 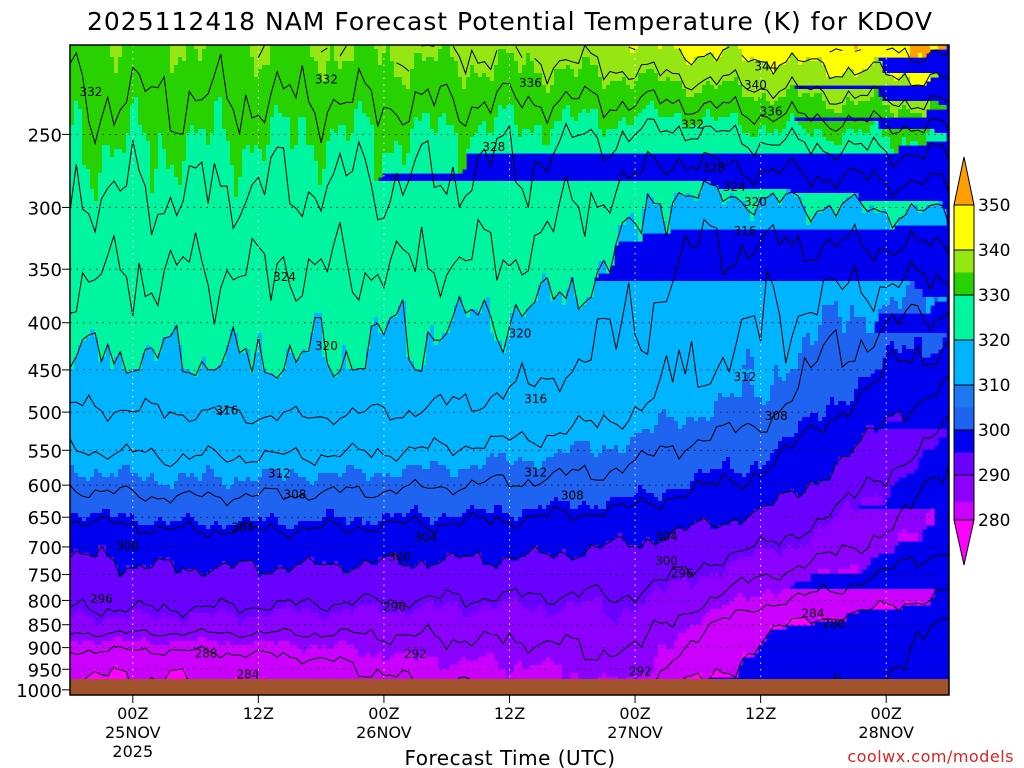 What do you see at coordinates (415, 654) in the screenshot?
I see `contour-label-292: 292` at bounding box center [415, 654].